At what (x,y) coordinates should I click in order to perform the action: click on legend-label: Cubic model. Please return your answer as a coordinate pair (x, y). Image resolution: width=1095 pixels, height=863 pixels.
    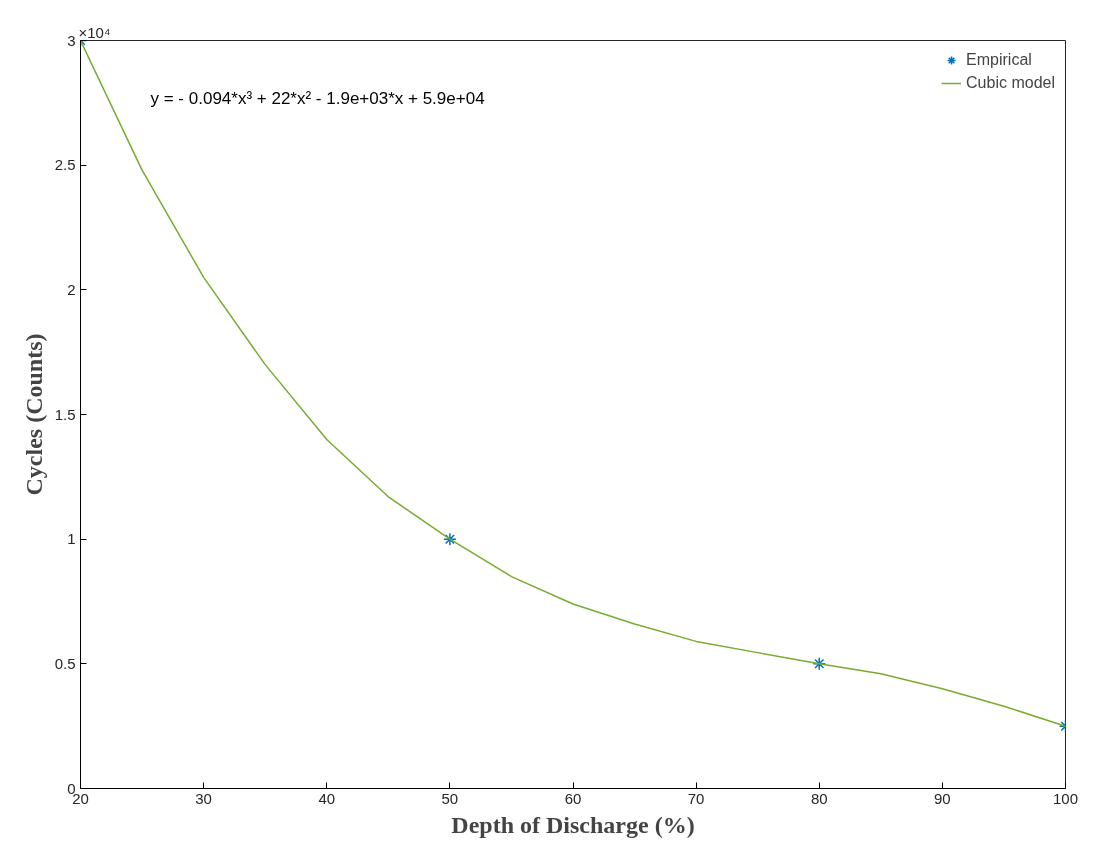
    Looking at the image, I should click on (1010, 83).